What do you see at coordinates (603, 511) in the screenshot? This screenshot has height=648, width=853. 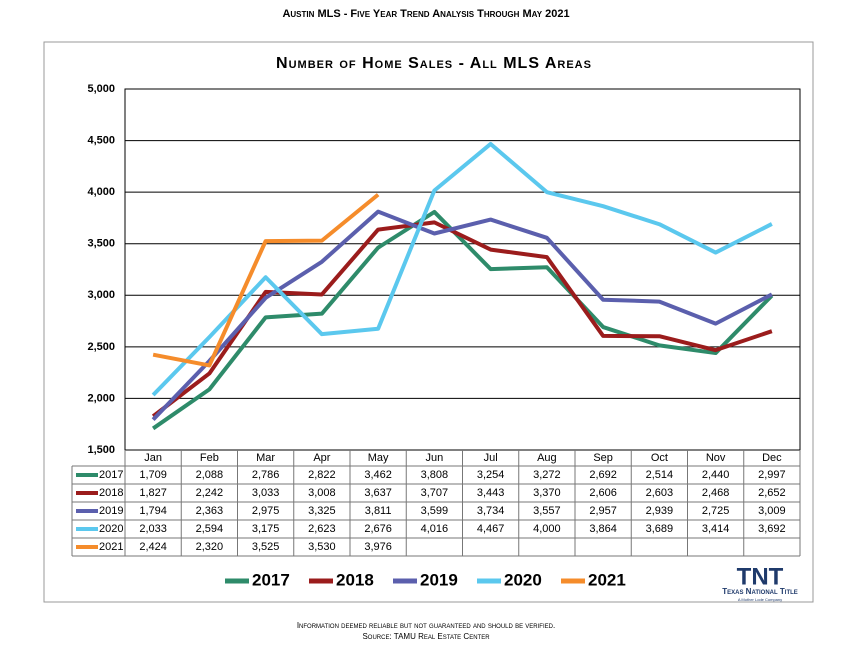 I see `table-cell: 2,957` at bounding box center [603, 511].